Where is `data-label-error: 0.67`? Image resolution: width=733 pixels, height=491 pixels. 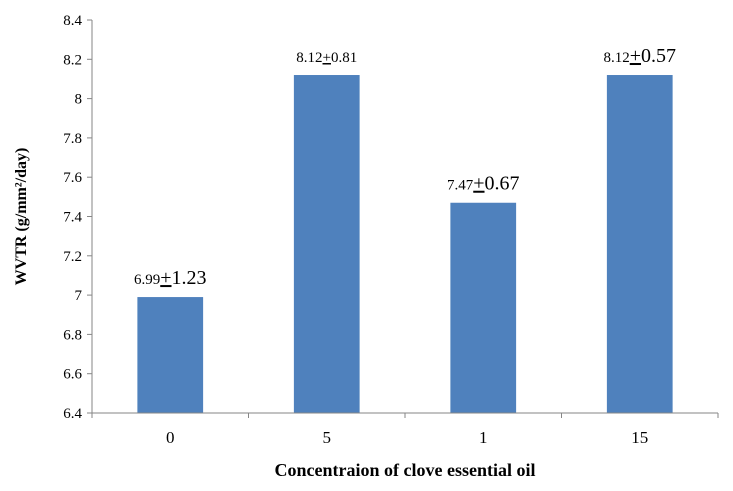 data-label-error: 0.67 is located at coordinates (502, 184).